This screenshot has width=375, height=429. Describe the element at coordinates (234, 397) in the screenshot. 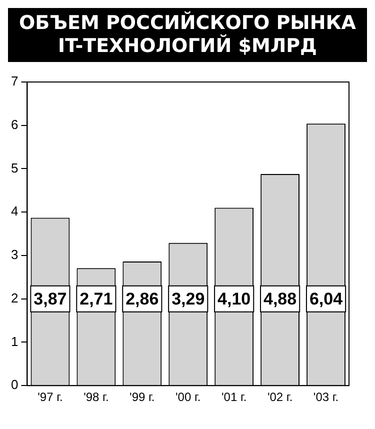

I see `x-tick-label: '01 г.` at that location.